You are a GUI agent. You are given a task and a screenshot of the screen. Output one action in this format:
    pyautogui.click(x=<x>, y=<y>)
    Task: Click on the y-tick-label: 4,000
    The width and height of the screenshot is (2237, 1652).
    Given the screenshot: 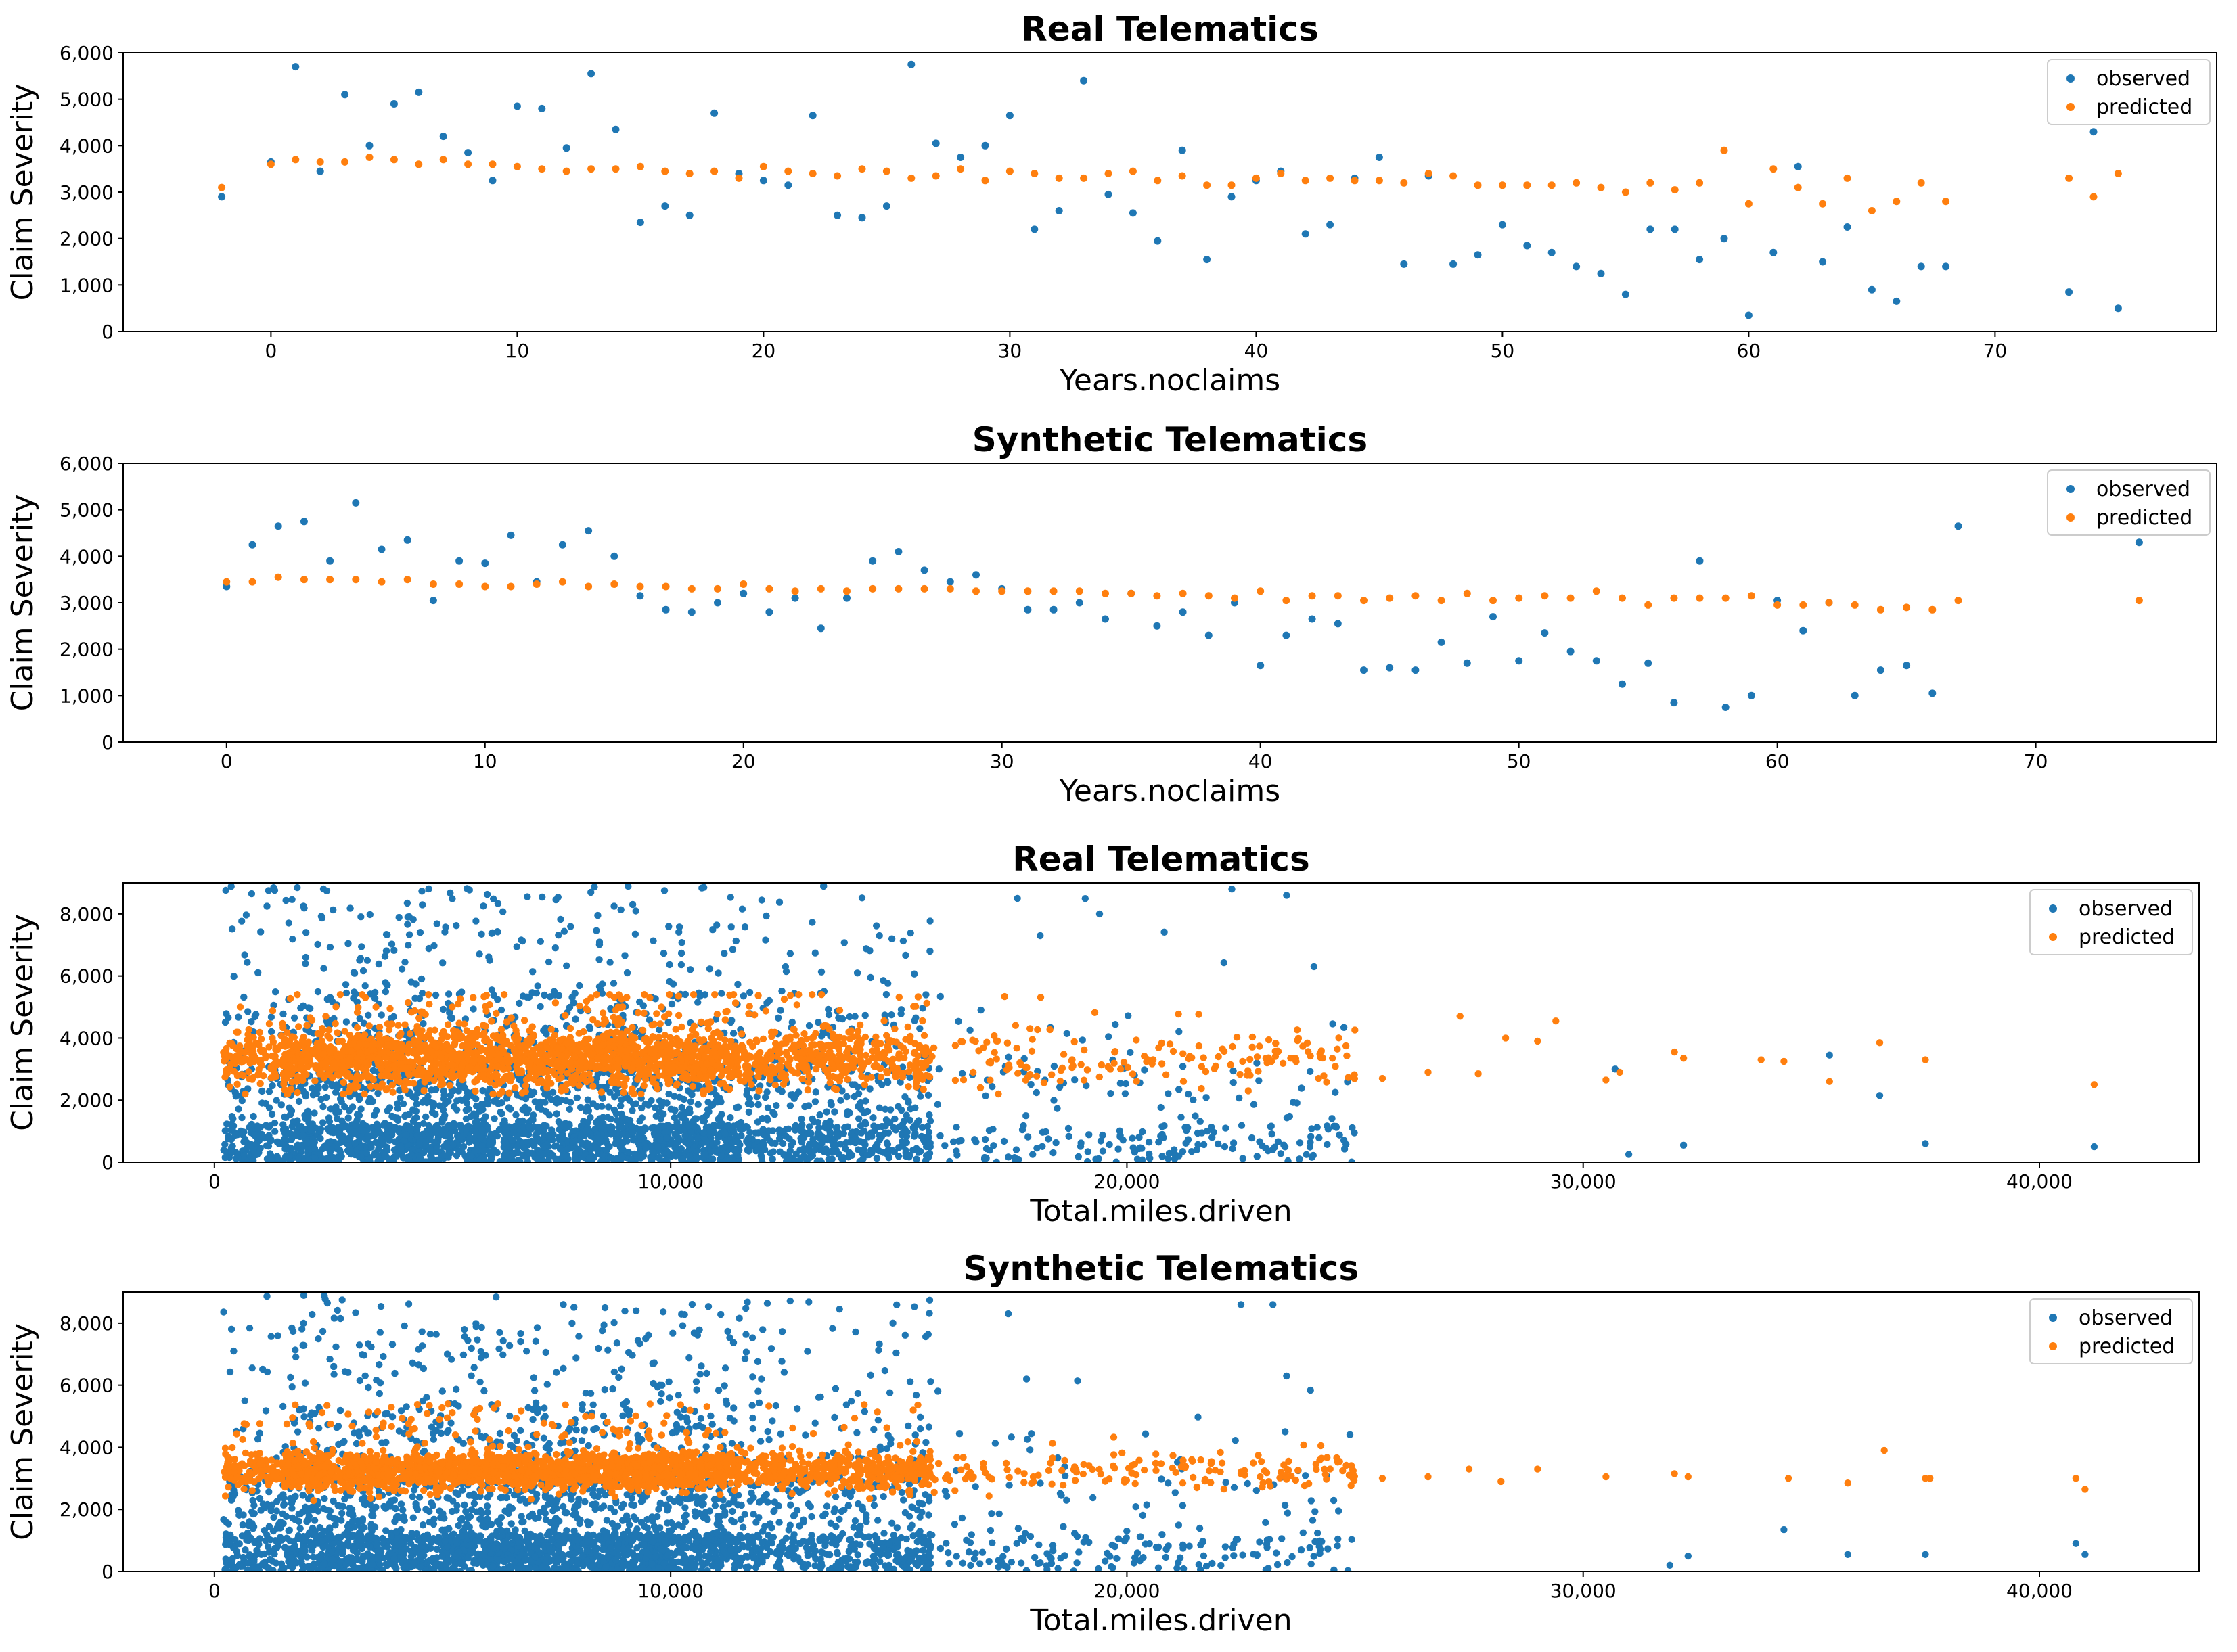 What is the action you would take?
    pyautogui.click(x=87, y=146)
    